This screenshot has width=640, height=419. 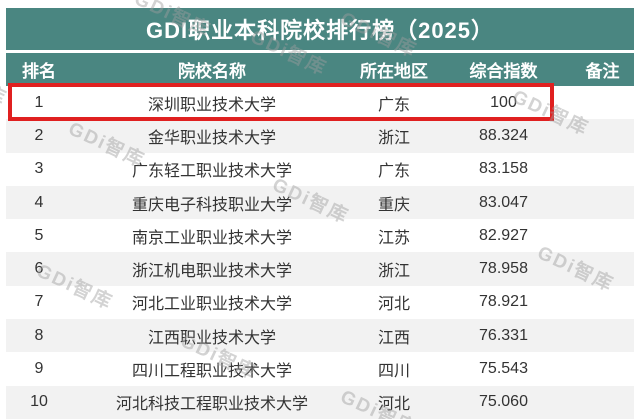 What do you see at coordinates (503, 169) in the screenshot?
I see `cell-index: 83.158` at bounding box center [503, 169].